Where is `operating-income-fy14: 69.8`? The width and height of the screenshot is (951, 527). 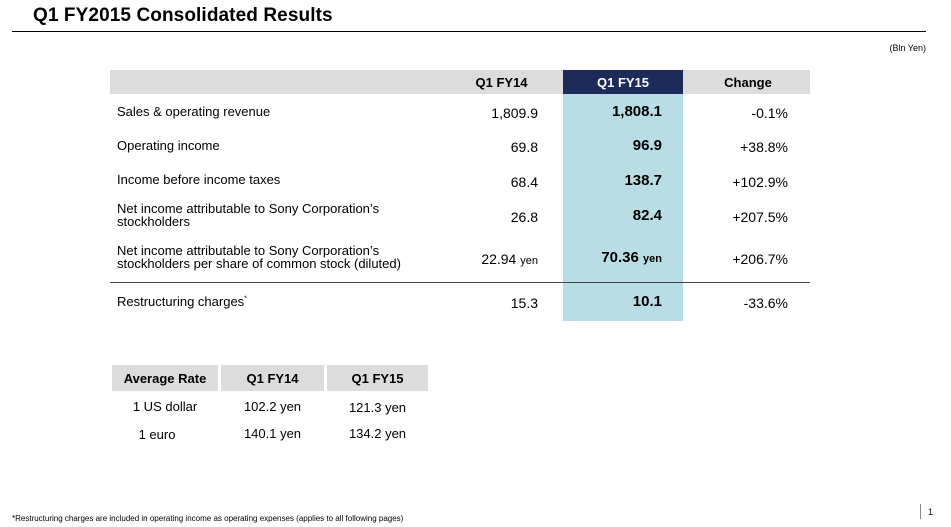 operating-income-fy14: 69.8 is located at coordinates (524, 147).